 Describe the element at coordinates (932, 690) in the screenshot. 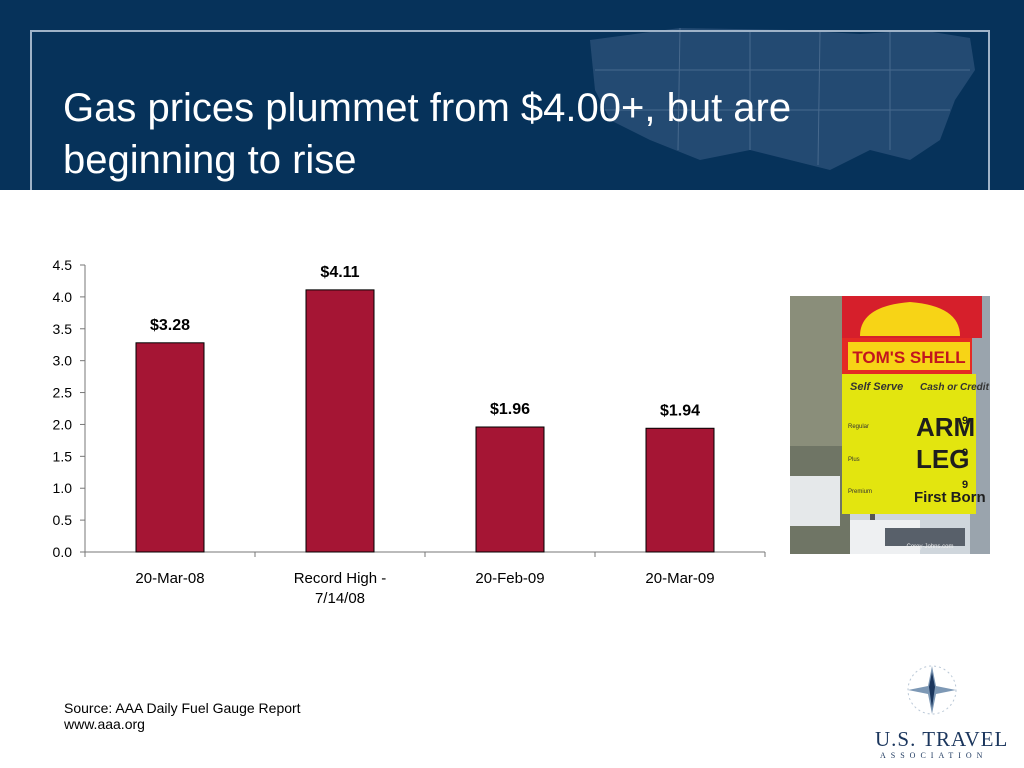

I see `us-travel-star-logo` at that location.